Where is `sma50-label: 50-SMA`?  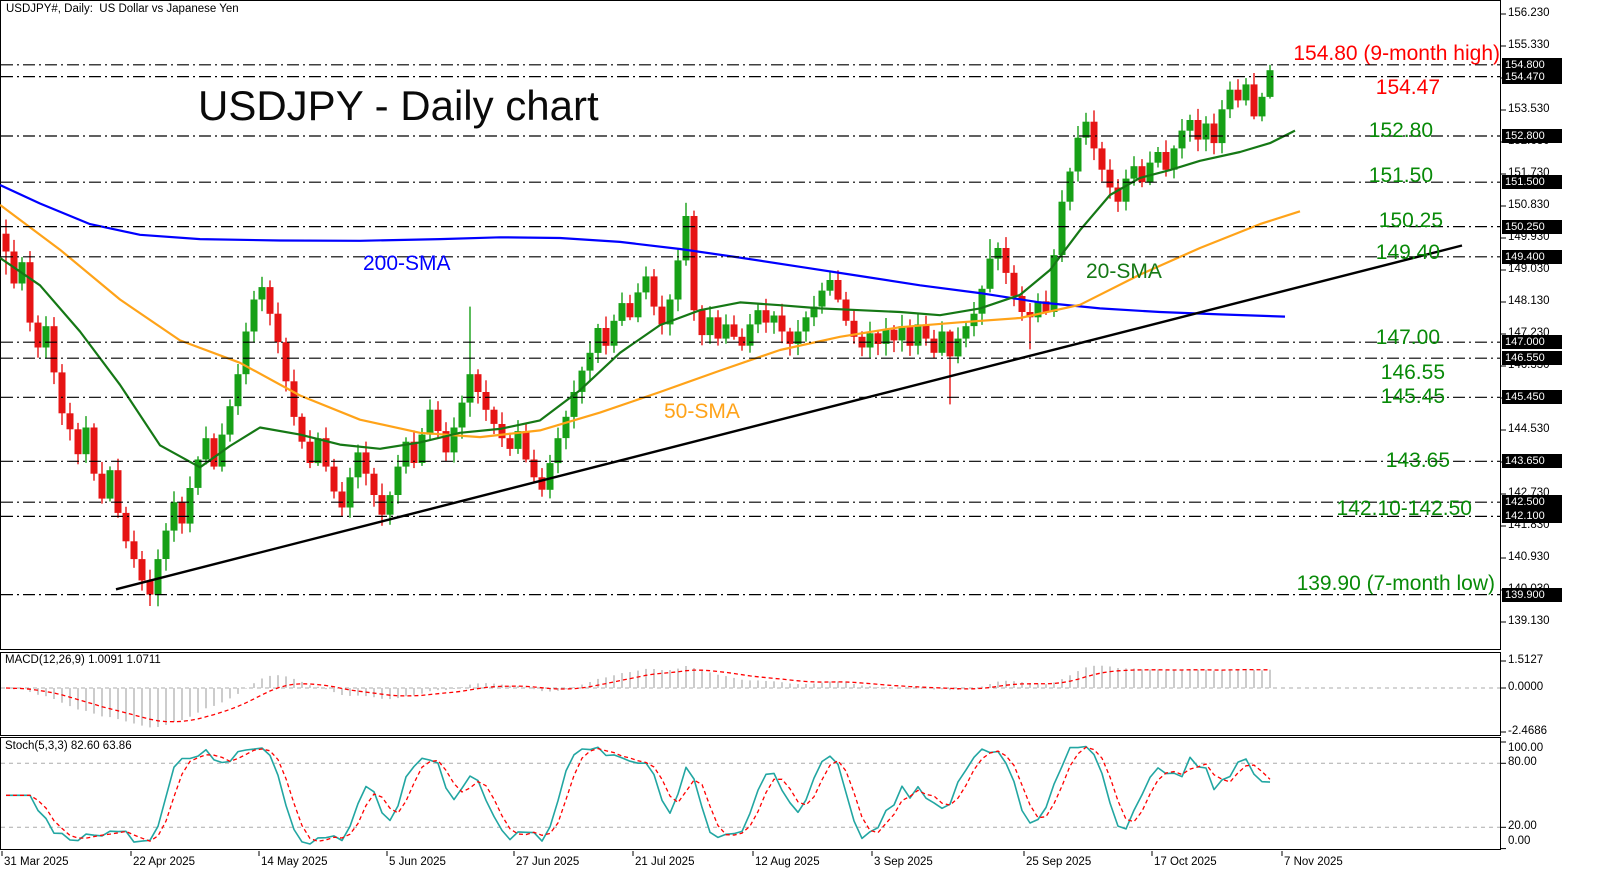
sma50-label: 50-SMA is located at coordinates (702, 411).